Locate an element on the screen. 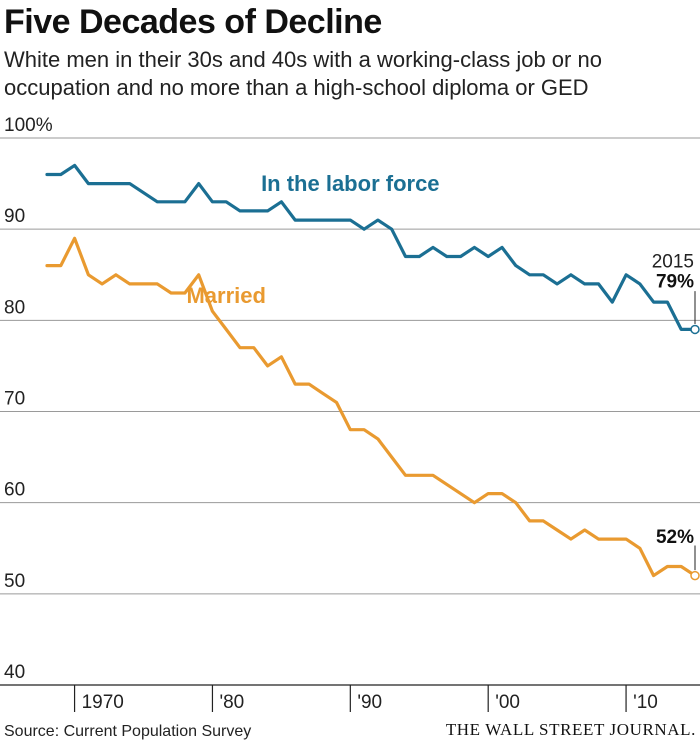  annotation-year: 2015 is located at coordinates (673, 261).